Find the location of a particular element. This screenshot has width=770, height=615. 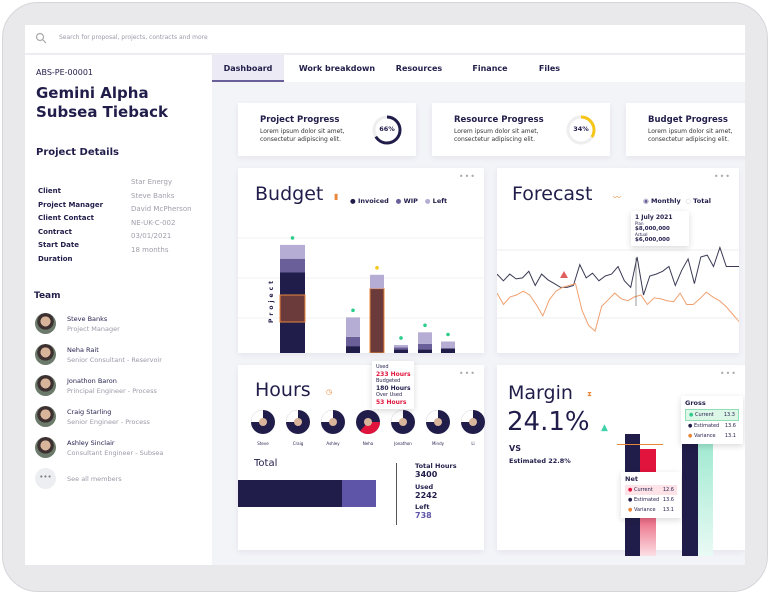

tooltip-plan-label: Plan is located at coordinates (639, 223).